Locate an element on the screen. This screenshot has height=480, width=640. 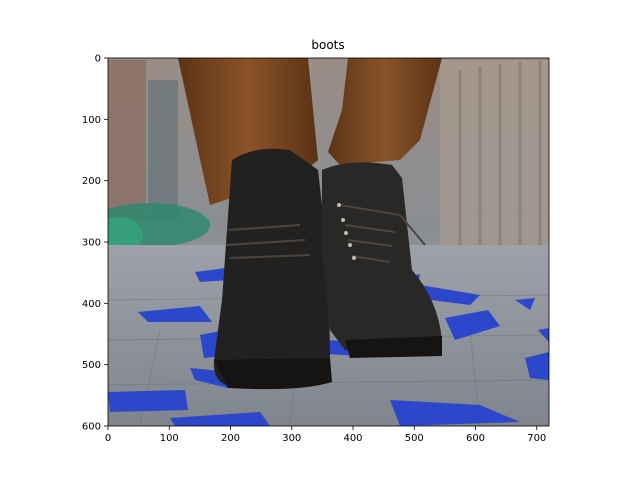
x-tick-label: 700 is located at coordinates (536, 438).